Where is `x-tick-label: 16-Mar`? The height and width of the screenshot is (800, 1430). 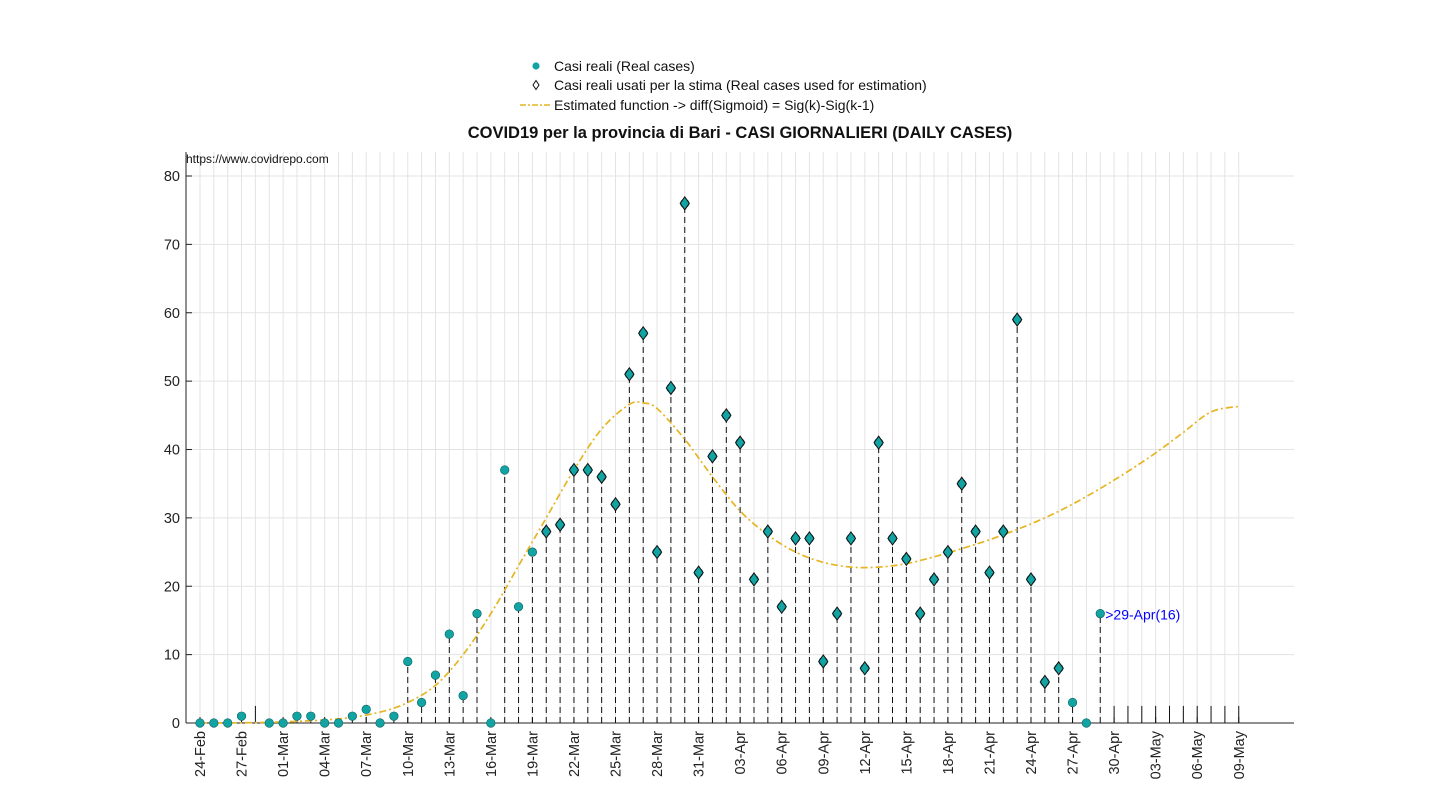 x-tick-label: 16-Mar is located at coordinates (492, 754).